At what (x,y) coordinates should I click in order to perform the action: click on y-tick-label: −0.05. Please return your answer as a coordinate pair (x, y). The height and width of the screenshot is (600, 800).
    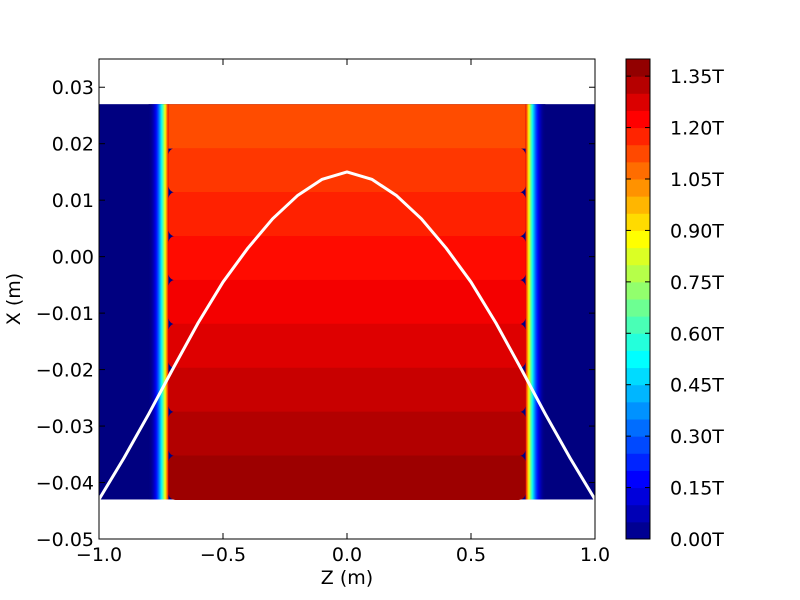
    Looking at the image, I should click on (65, 540).